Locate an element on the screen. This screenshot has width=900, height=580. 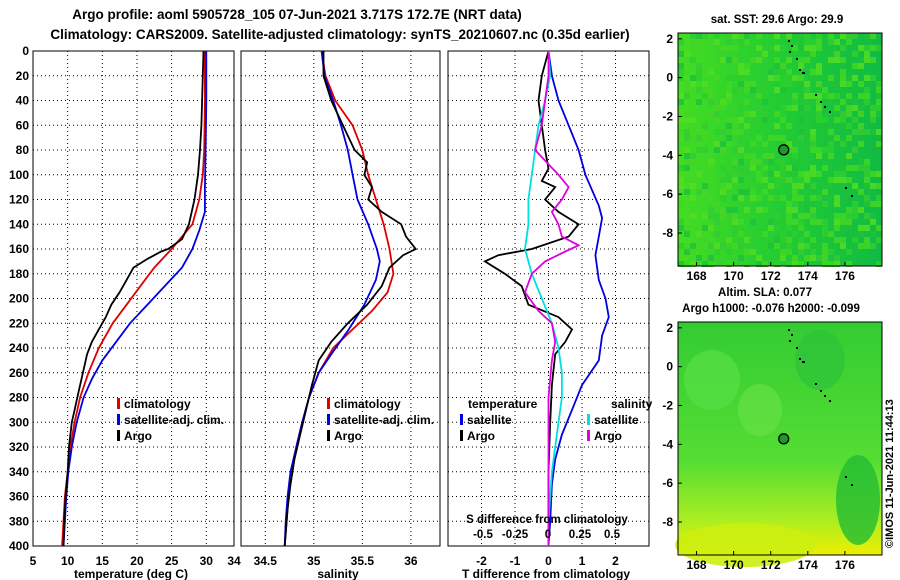
depth-tick-label: 20 is located at coordinates (23, 76).